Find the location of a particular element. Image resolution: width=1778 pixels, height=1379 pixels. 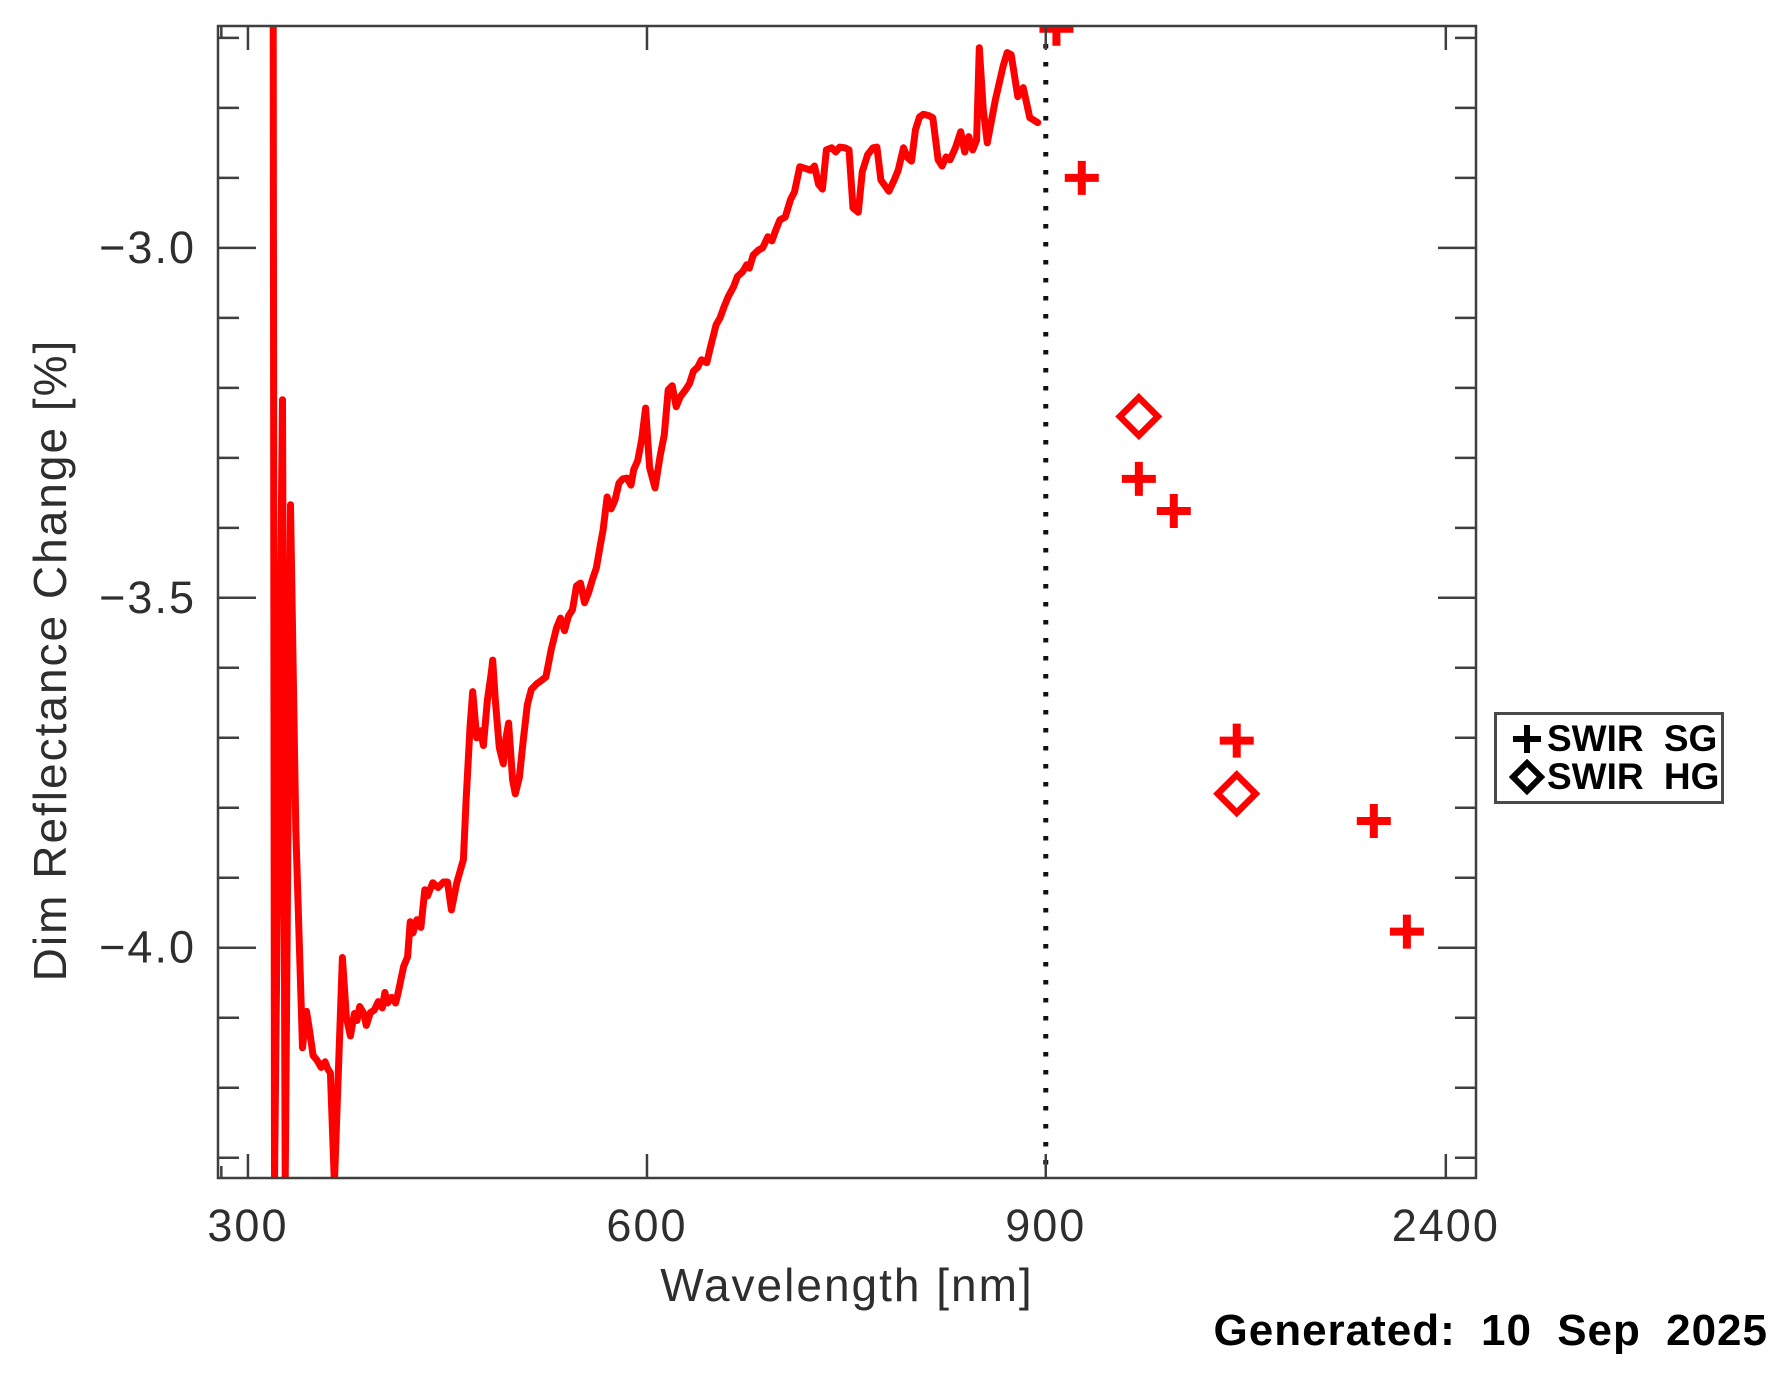

plus-marker-icon is located at coordinates (1527, 739).